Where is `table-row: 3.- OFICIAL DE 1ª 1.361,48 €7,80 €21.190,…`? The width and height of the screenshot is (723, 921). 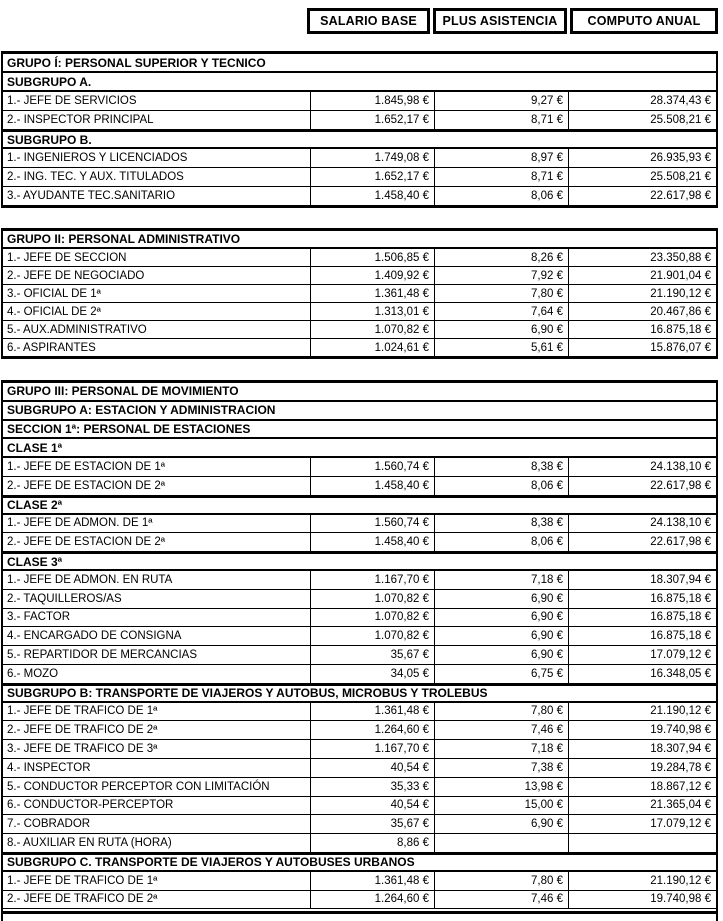
table-row: 3.- OFICIAL DE 1ª 1.361,48 €7,80 €21.190,… is located at coordinates (359, 294).